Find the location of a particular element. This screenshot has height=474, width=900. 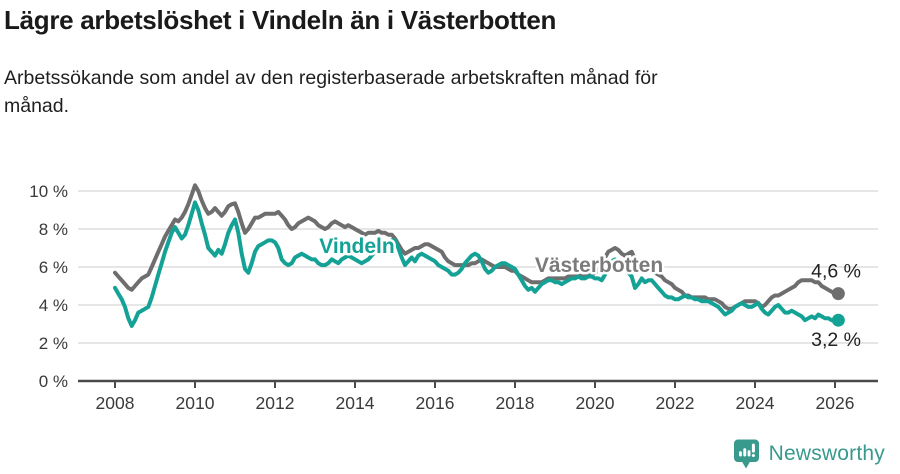

newsworthy-bar-chart-pin-icon is located at coordinates (746, 454).